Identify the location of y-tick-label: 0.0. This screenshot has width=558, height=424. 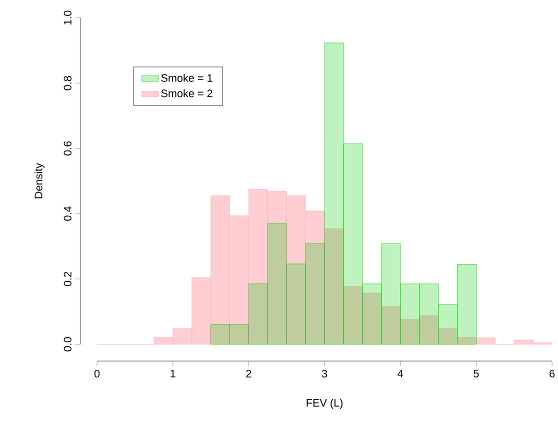
(68, 344).